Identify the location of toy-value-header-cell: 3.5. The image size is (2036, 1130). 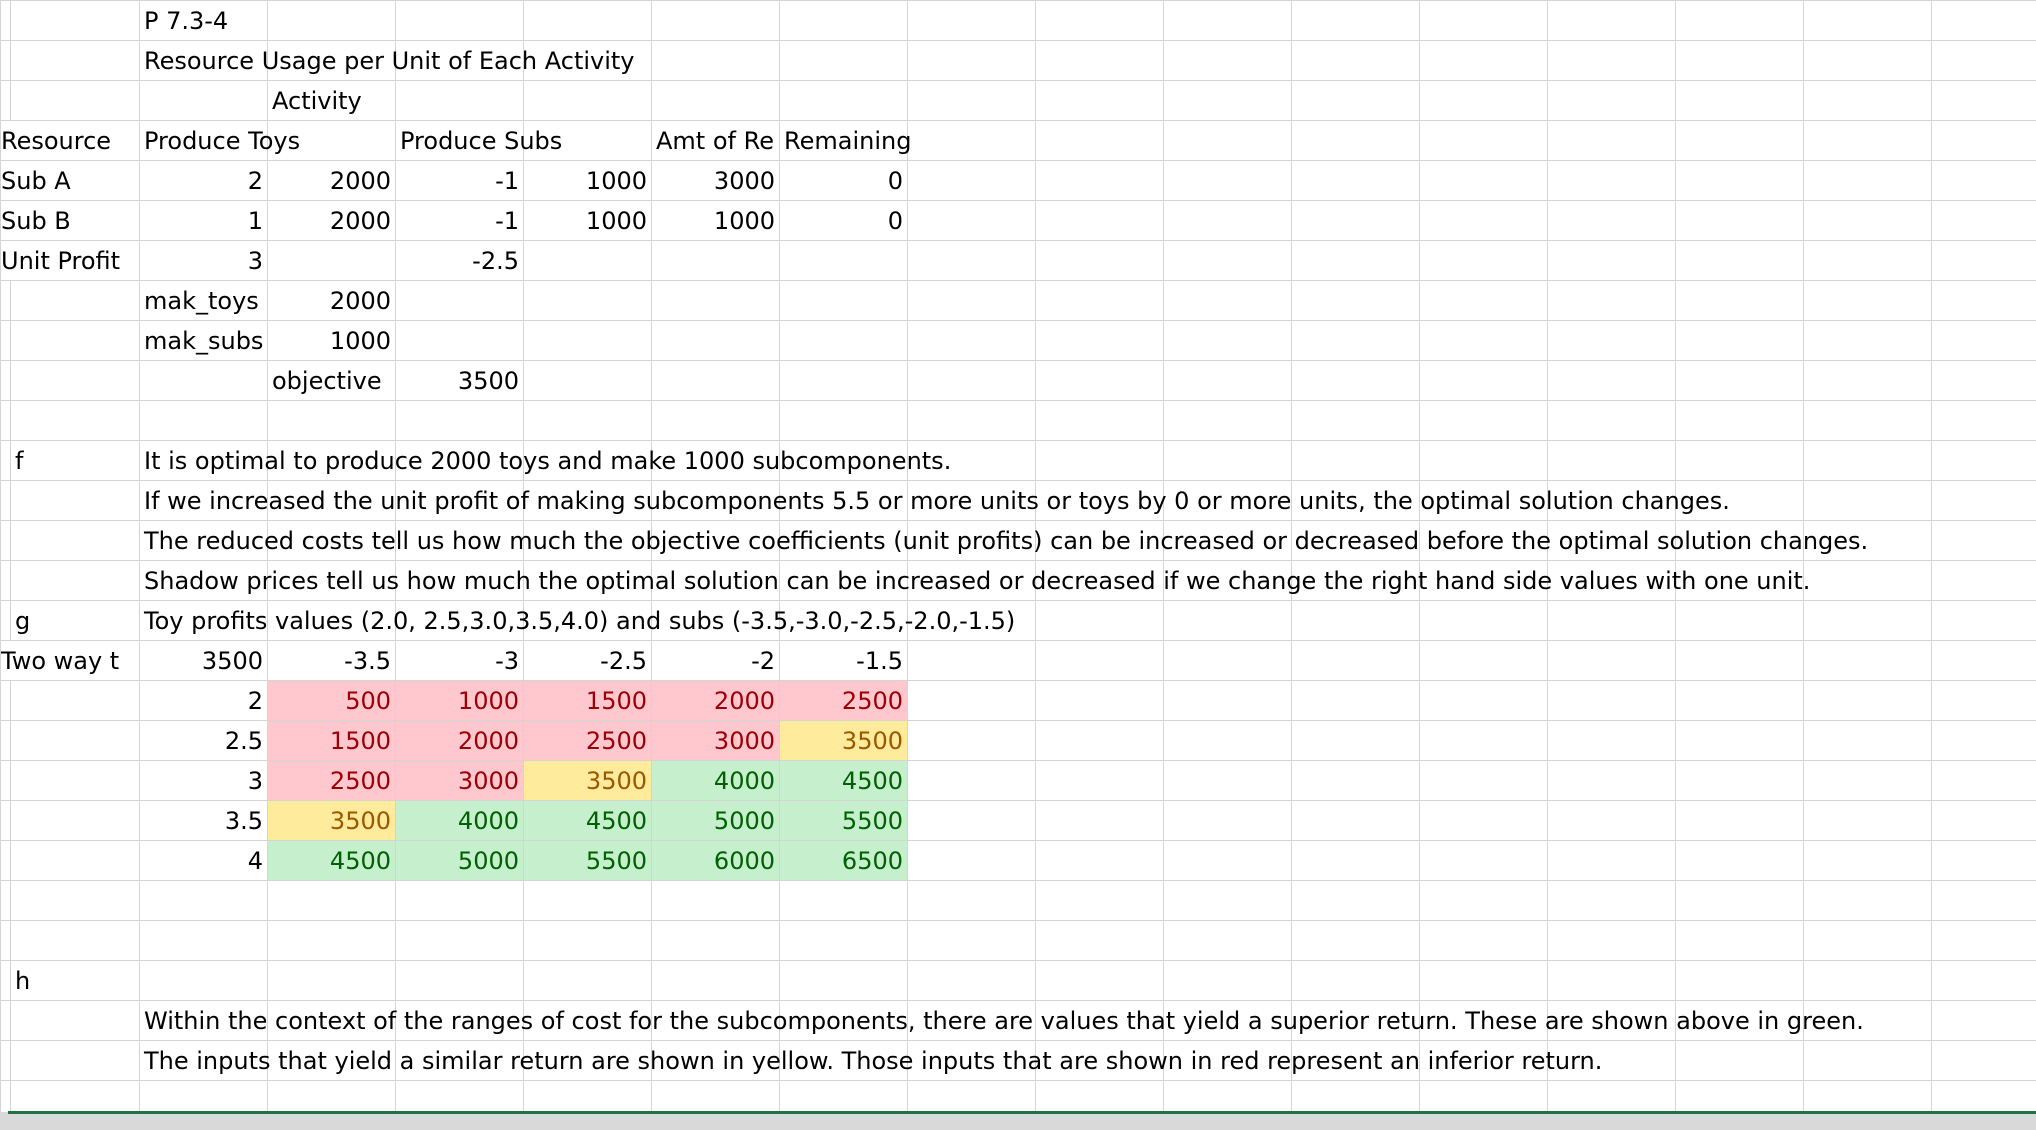
(203, 820).